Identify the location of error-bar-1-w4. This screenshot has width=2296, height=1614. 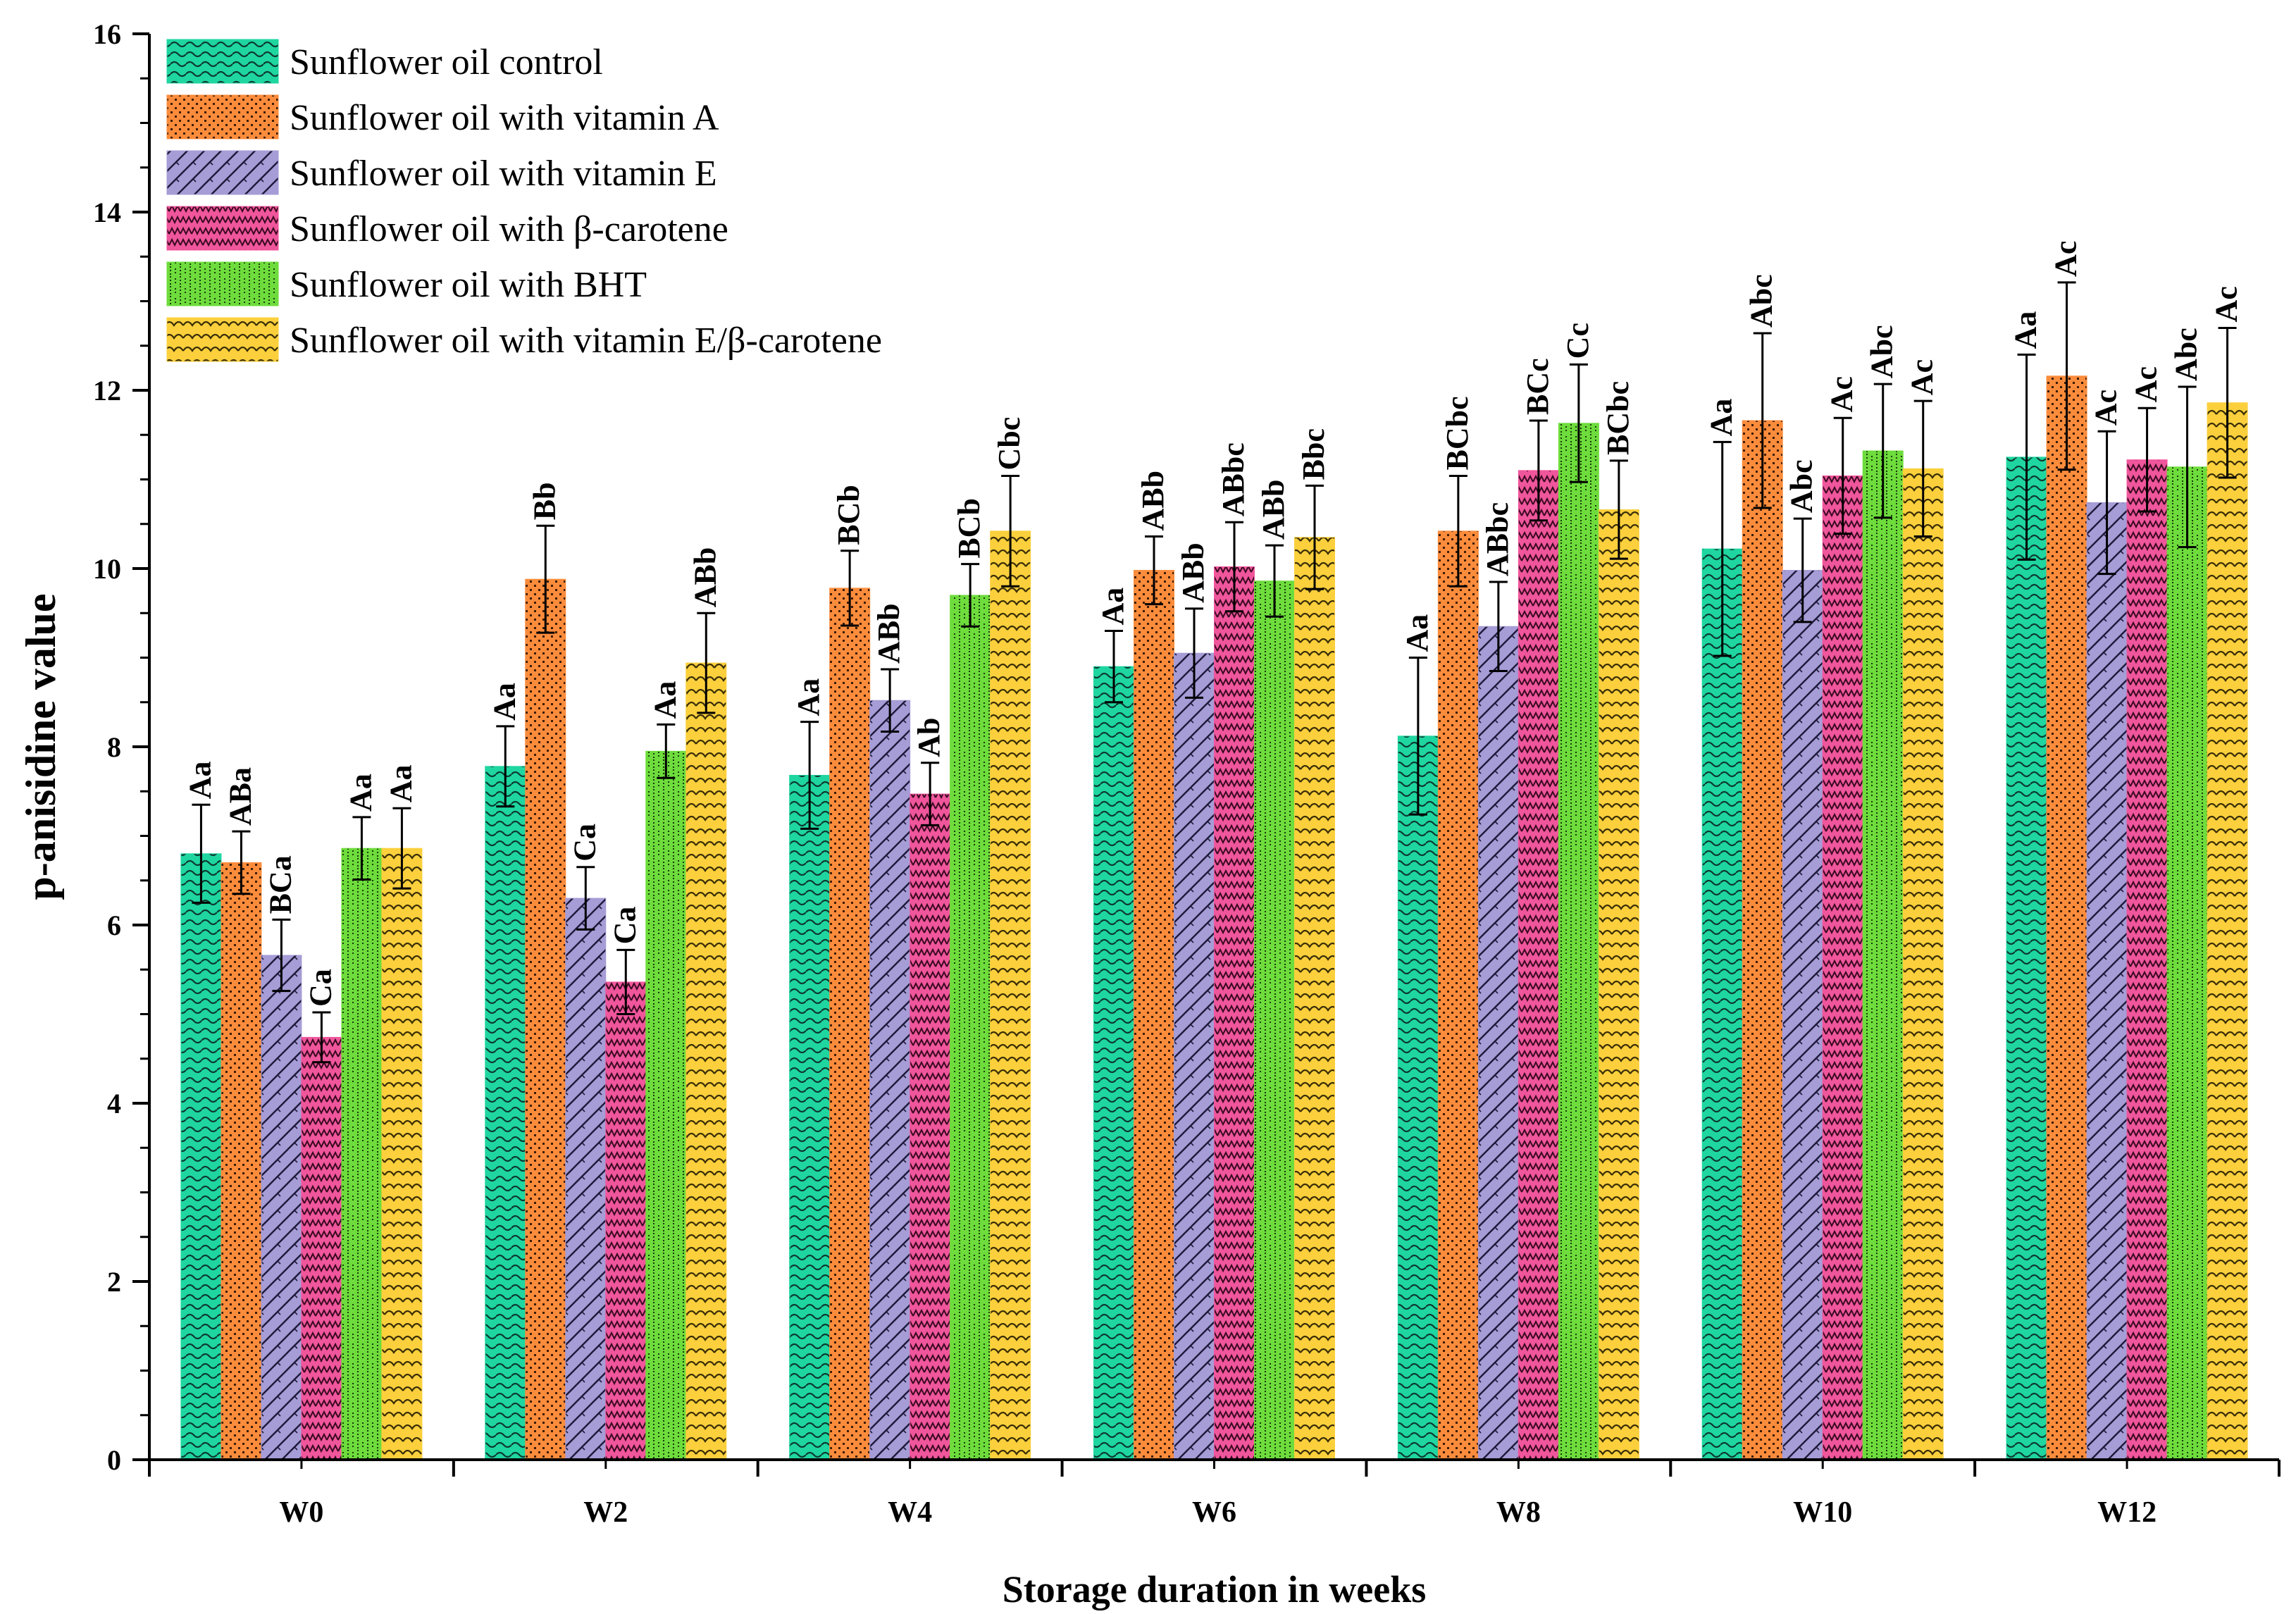
(809, 775).